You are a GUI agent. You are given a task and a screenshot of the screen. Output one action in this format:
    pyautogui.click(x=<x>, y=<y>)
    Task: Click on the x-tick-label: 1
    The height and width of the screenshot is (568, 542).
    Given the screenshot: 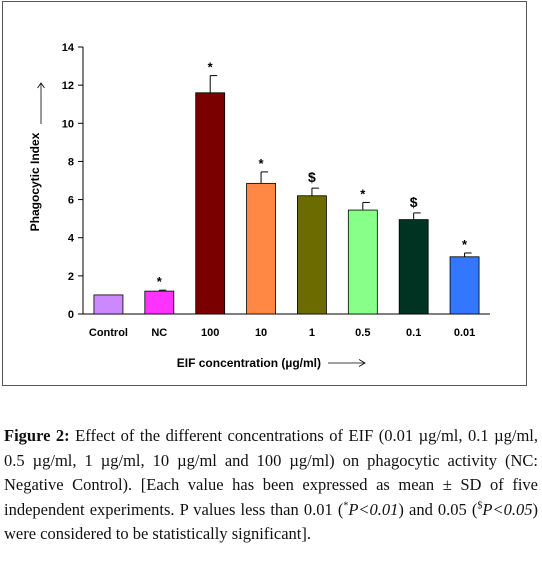 What is the action you would take?
    pyautogui.click(x=312, y=333)
    